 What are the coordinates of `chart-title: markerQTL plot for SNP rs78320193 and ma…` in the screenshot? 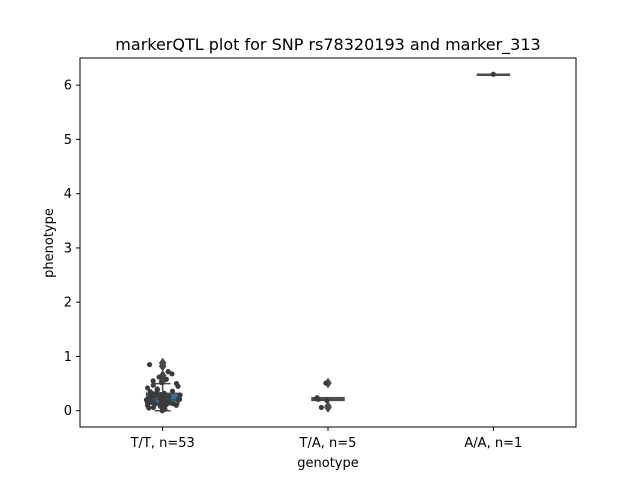 It's located at (327, 45).